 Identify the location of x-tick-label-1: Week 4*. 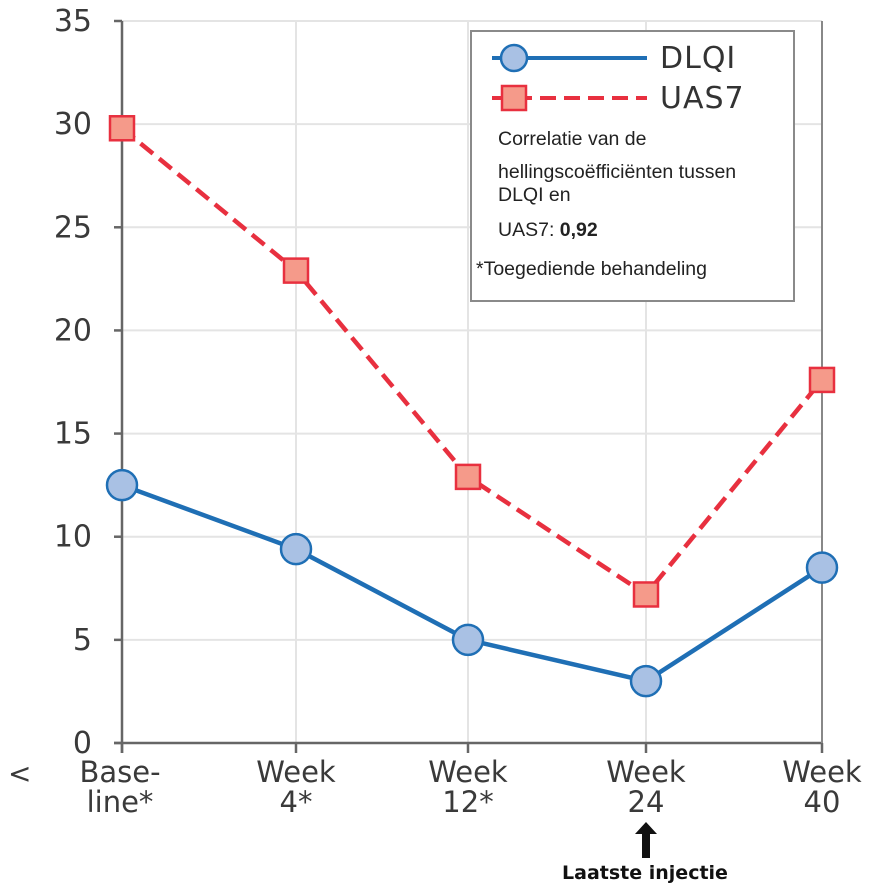
(296, 787).